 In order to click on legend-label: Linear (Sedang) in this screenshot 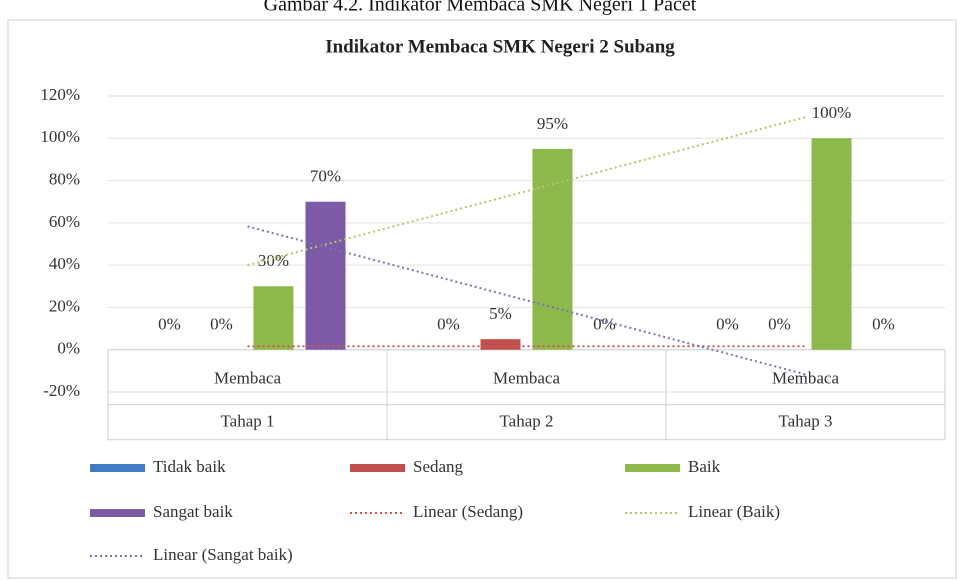, I will do `click(468, 511)`.